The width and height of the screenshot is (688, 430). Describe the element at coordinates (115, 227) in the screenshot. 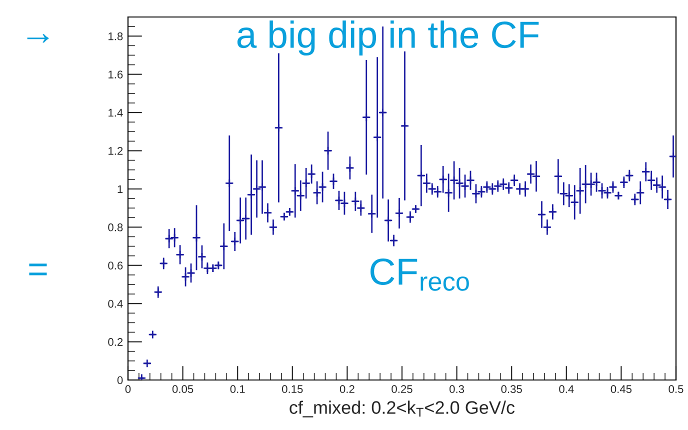

I see `y-tick-label: 0.8` at that location.